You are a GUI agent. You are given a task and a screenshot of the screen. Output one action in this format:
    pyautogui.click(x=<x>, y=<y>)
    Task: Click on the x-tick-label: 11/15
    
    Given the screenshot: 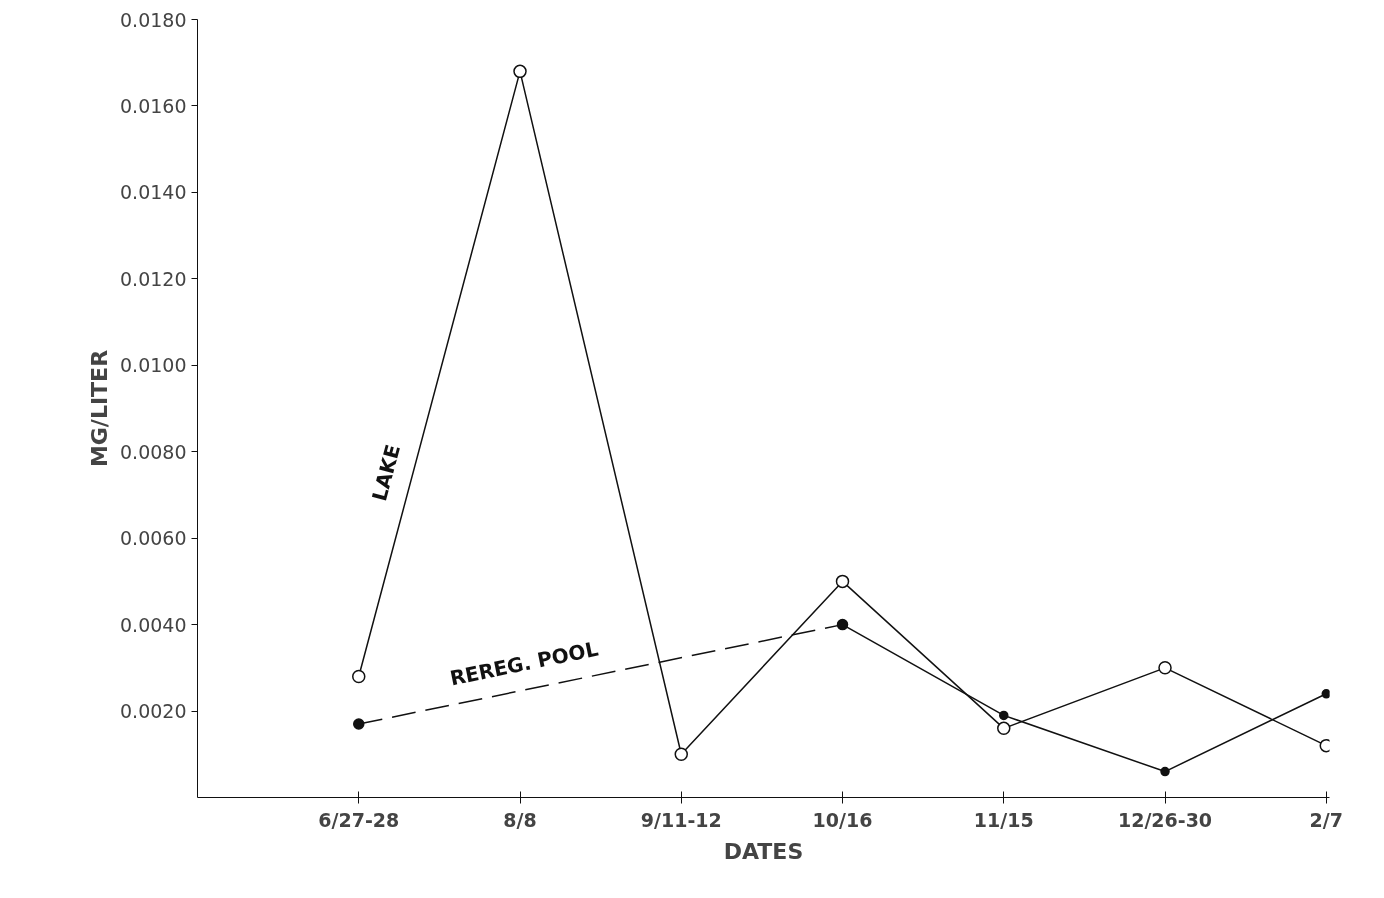 What is the action you would take?
    pyautogui.click(x=1003, y=819)
    